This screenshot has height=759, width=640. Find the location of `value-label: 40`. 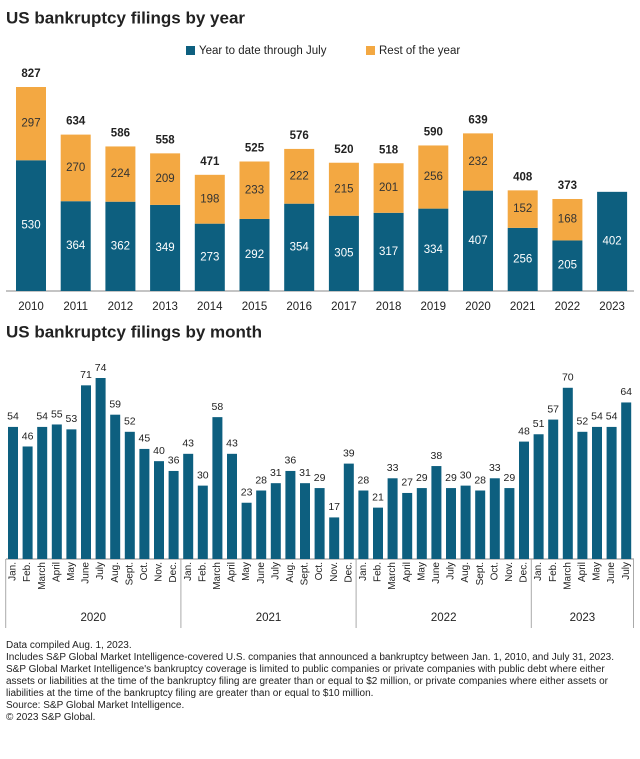

value-label: 40 is located at coordinates (159, 451).